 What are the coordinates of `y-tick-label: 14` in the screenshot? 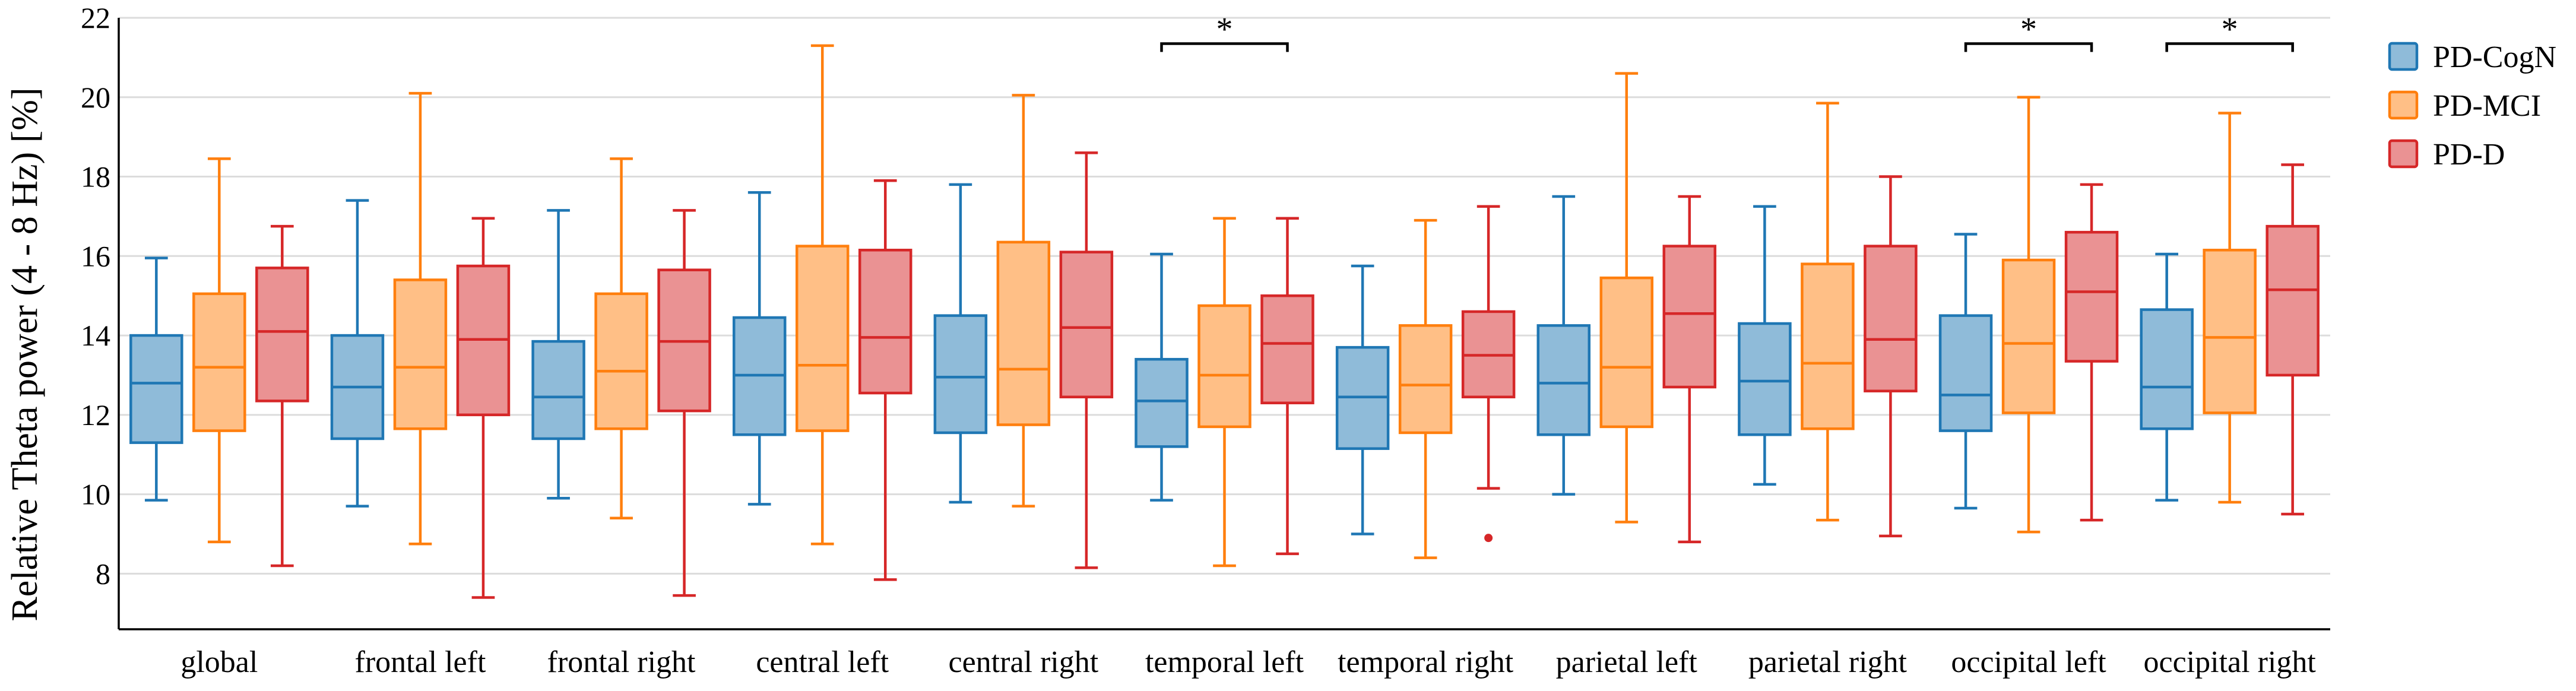 It's located at (95, 336).